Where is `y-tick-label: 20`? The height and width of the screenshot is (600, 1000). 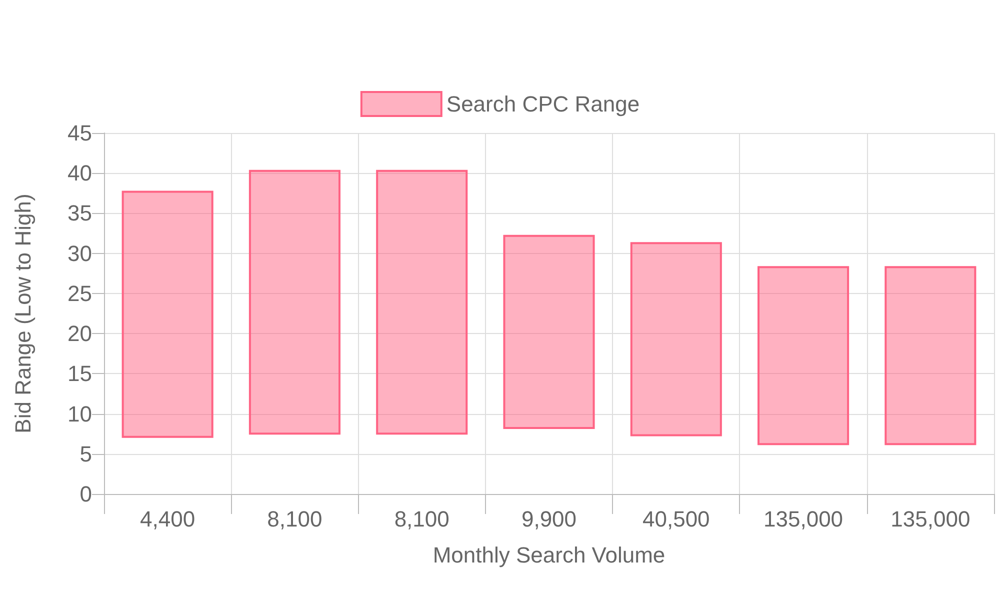
y-tick-label: 20 is located at coordinates (80, 333).